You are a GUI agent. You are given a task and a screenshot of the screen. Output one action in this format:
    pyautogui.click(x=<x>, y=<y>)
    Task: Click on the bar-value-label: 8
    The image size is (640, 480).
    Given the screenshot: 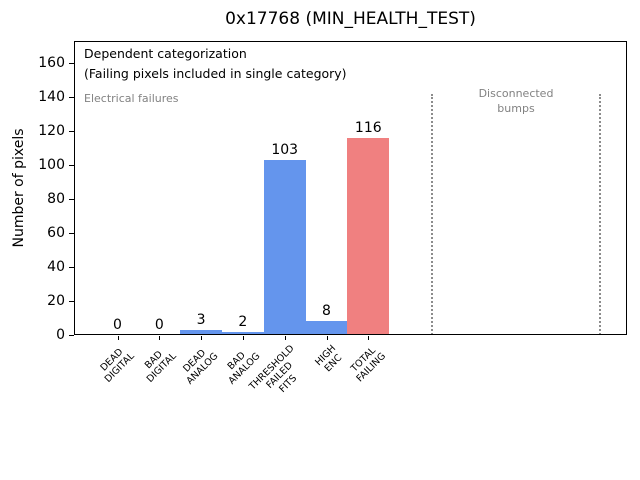 What is the action you would take?
    pyautogui.click(x=326, y=311)
    